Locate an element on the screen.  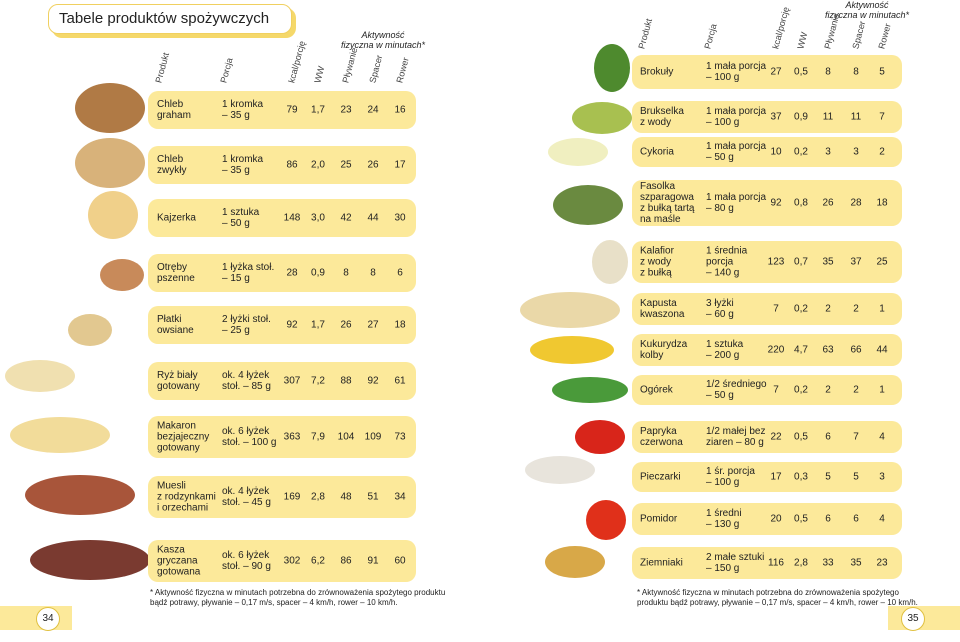
portion: 1 średnia porcja – 140 g is located at coordinates (727, 262).